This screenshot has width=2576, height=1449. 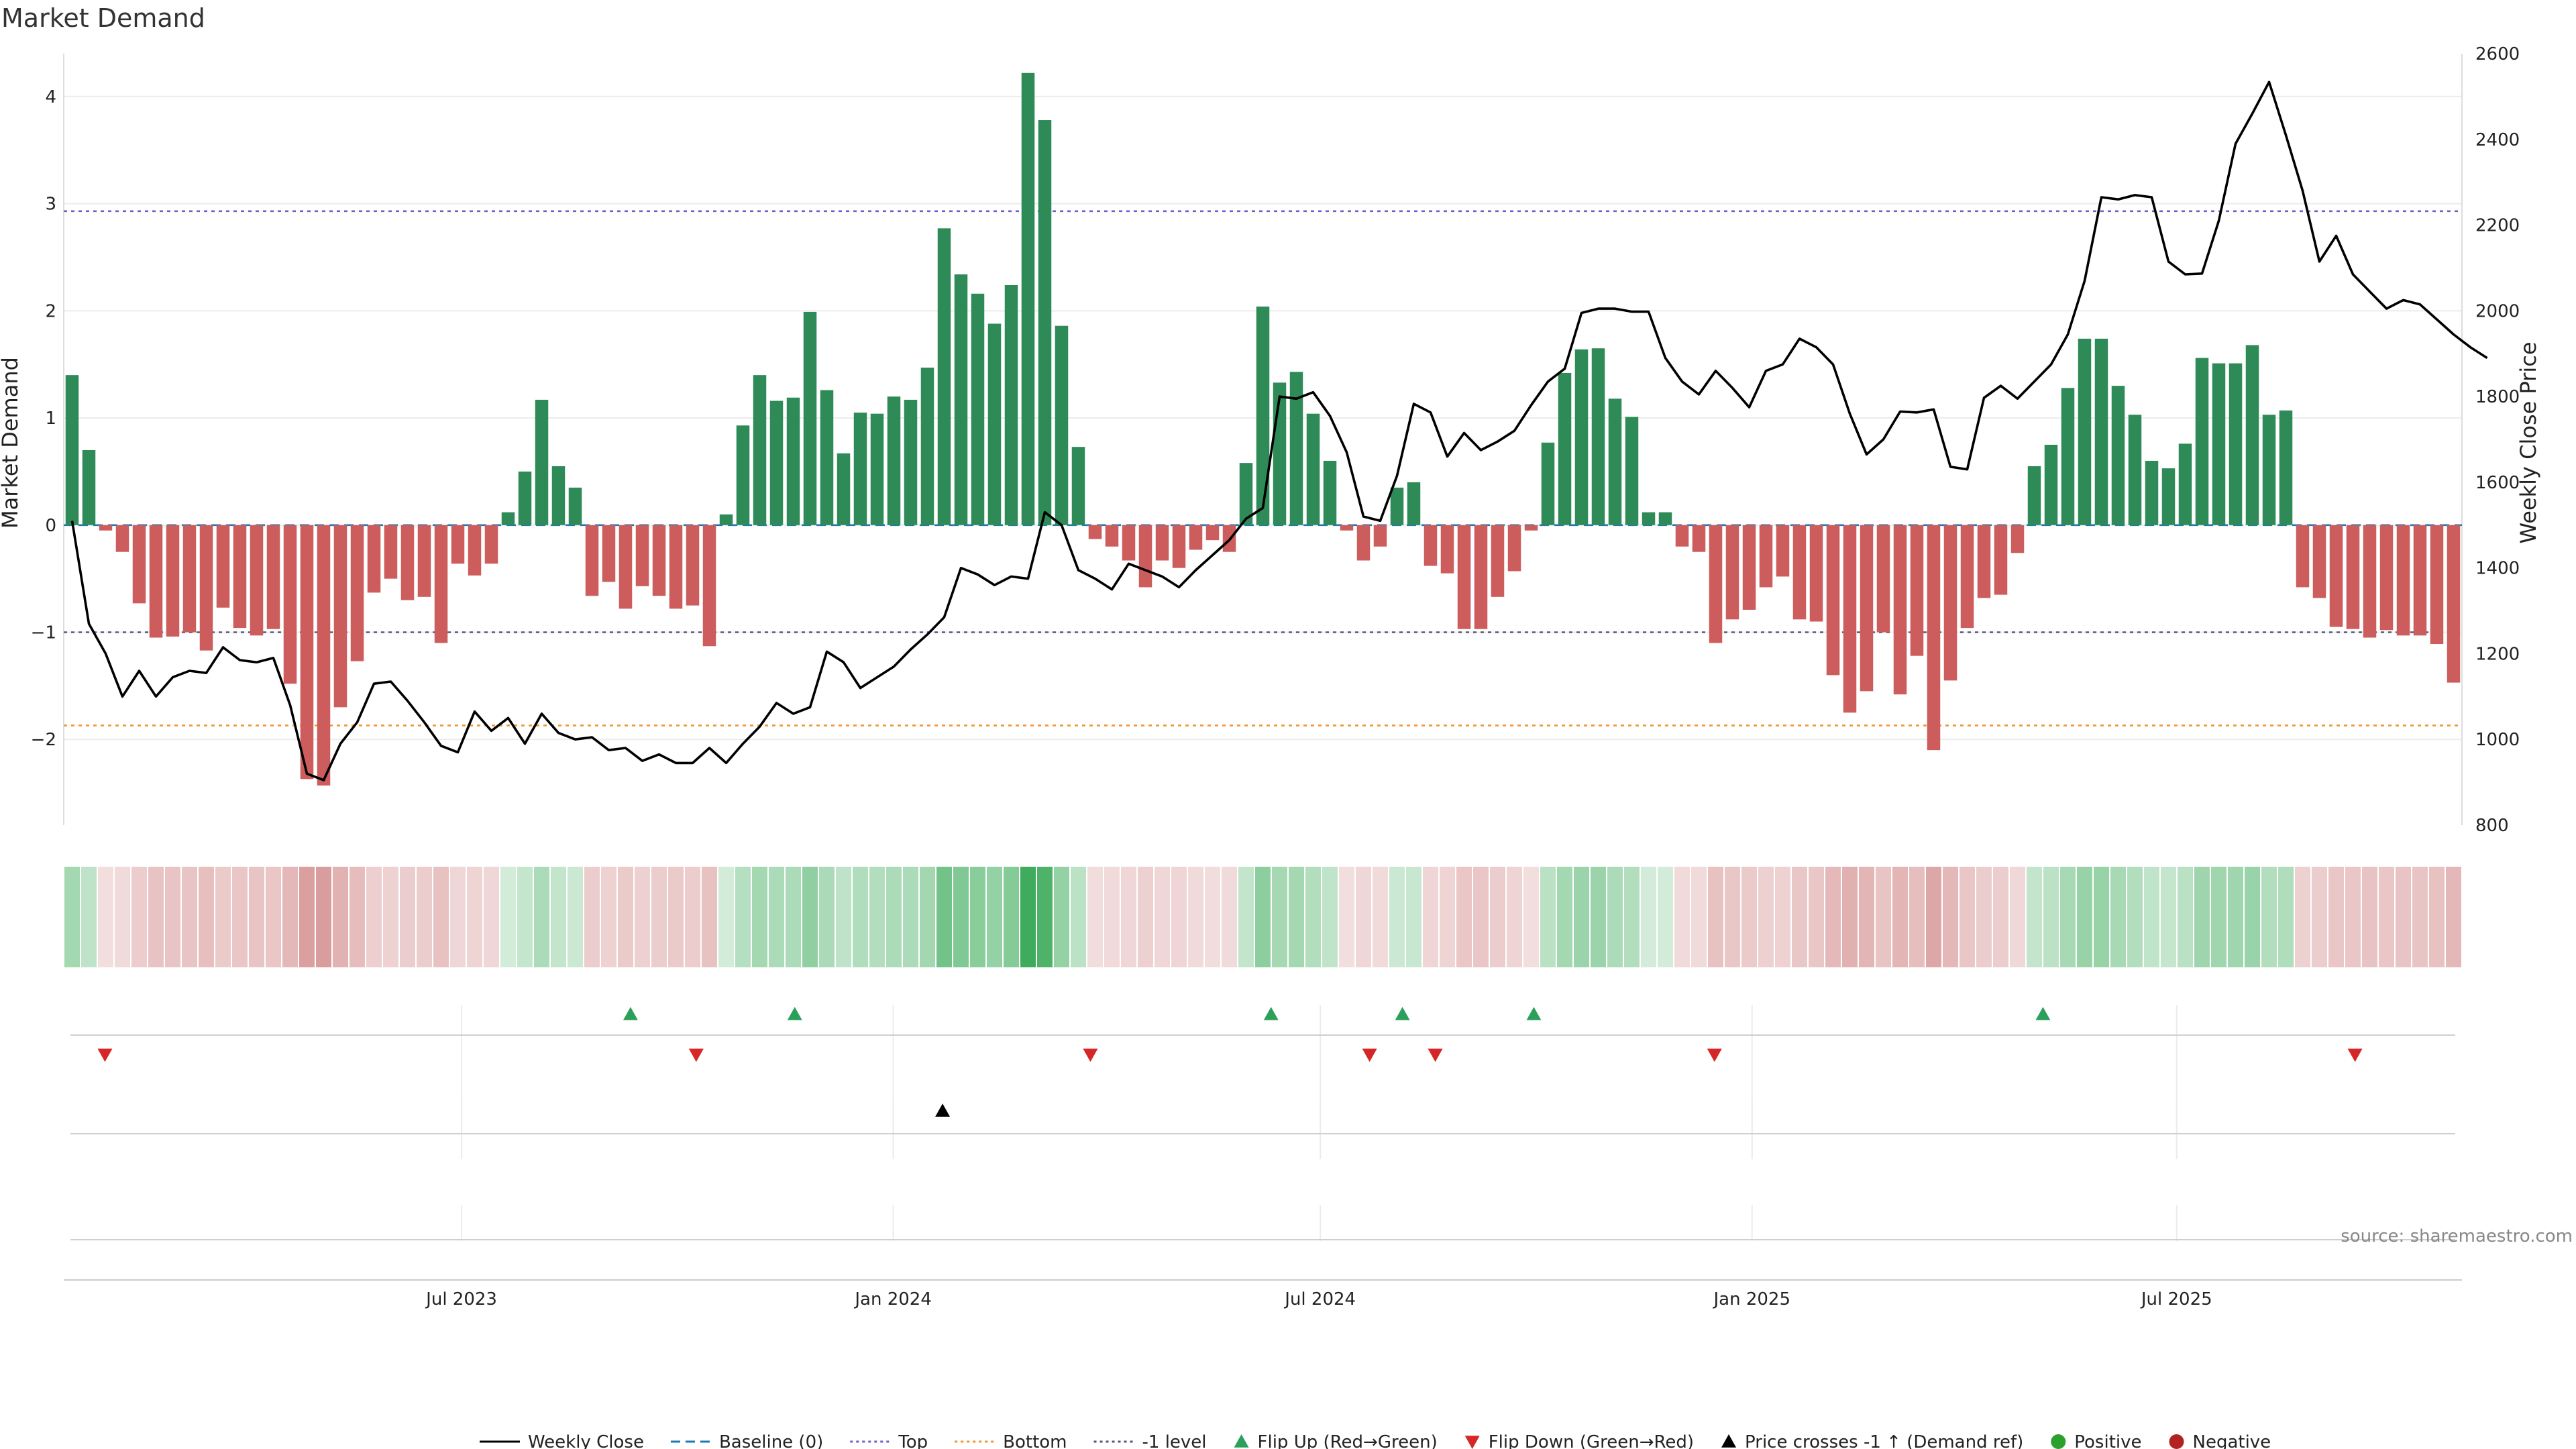 What do you see at coordinates (1174, 1440) in the screenshot?
I see `legend-label: -1 level` at bounding box center [1174, 1440].